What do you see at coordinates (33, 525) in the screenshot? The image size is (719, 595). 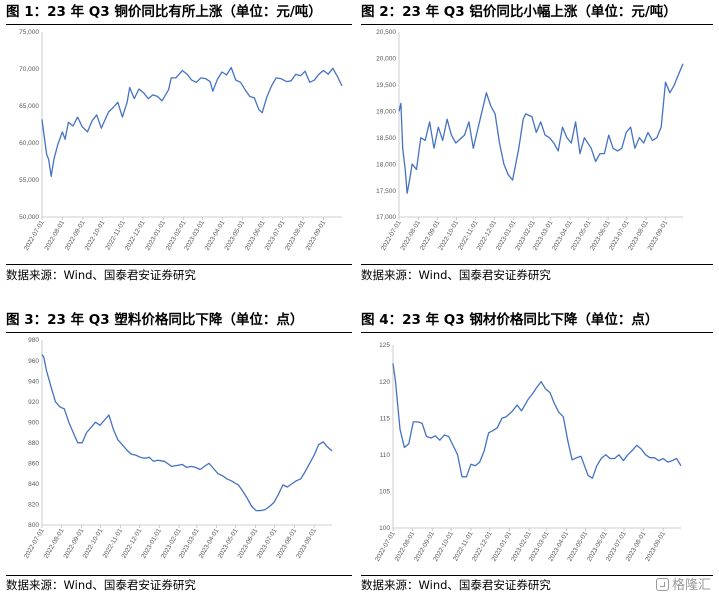 I see `y-tick-label: 800` at bounding box center [33, 525].